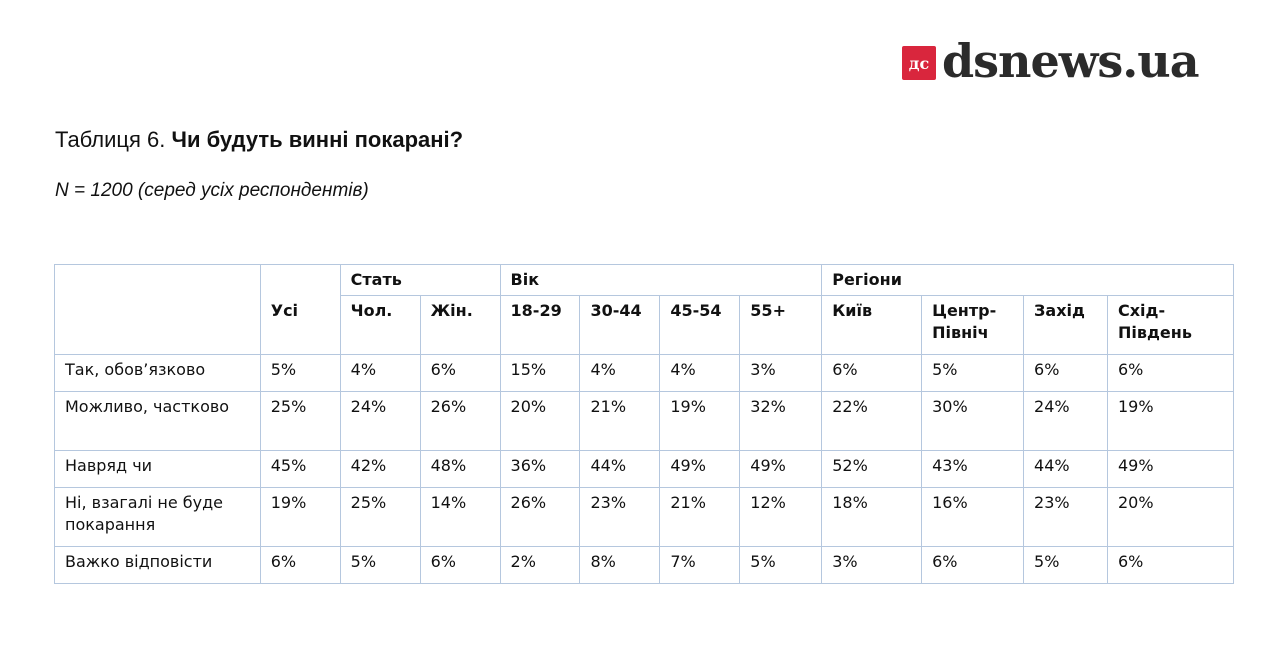  Describe the element at coordinates (212, 190) in the screenshot. I see `sample-note: N = 1200 (серед усіх респондентів)` at that location.